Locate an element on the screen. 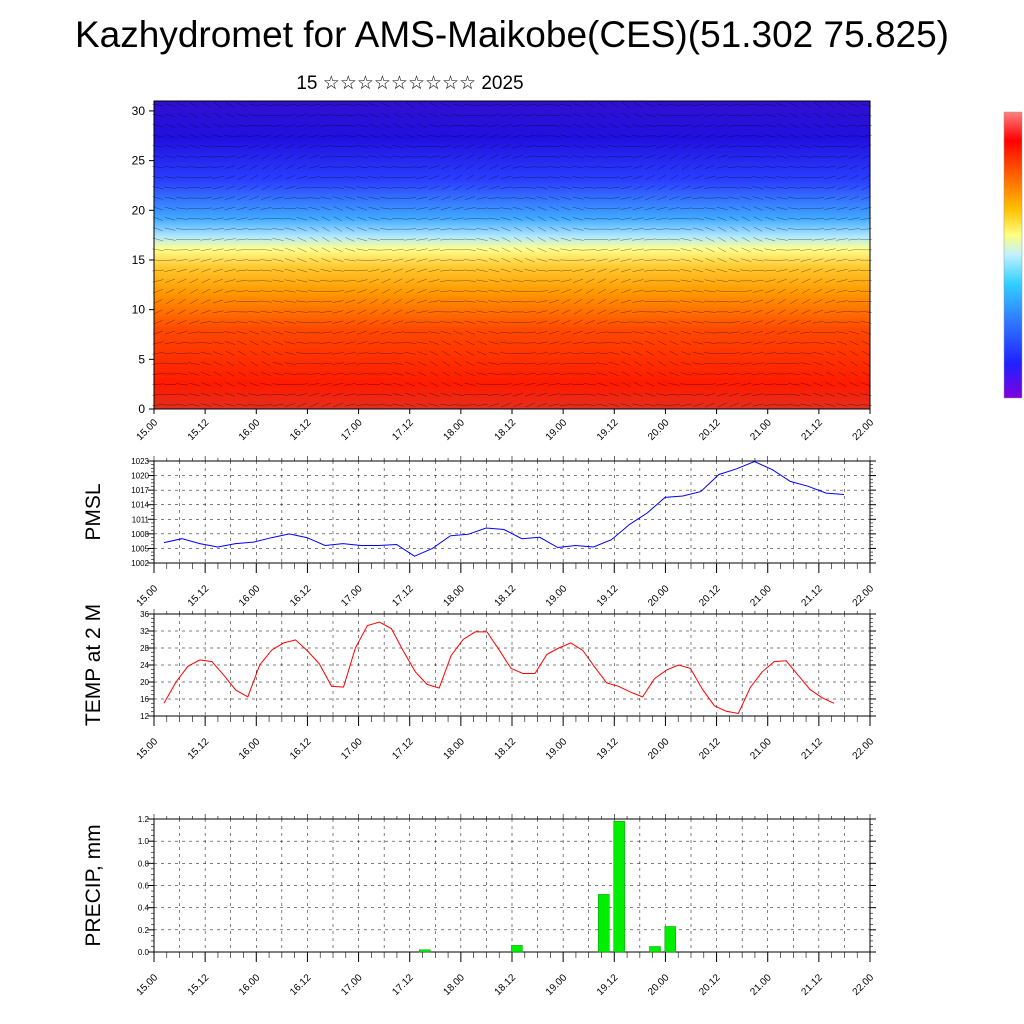  pmsl-series-line is located at coordinates (504, 508).